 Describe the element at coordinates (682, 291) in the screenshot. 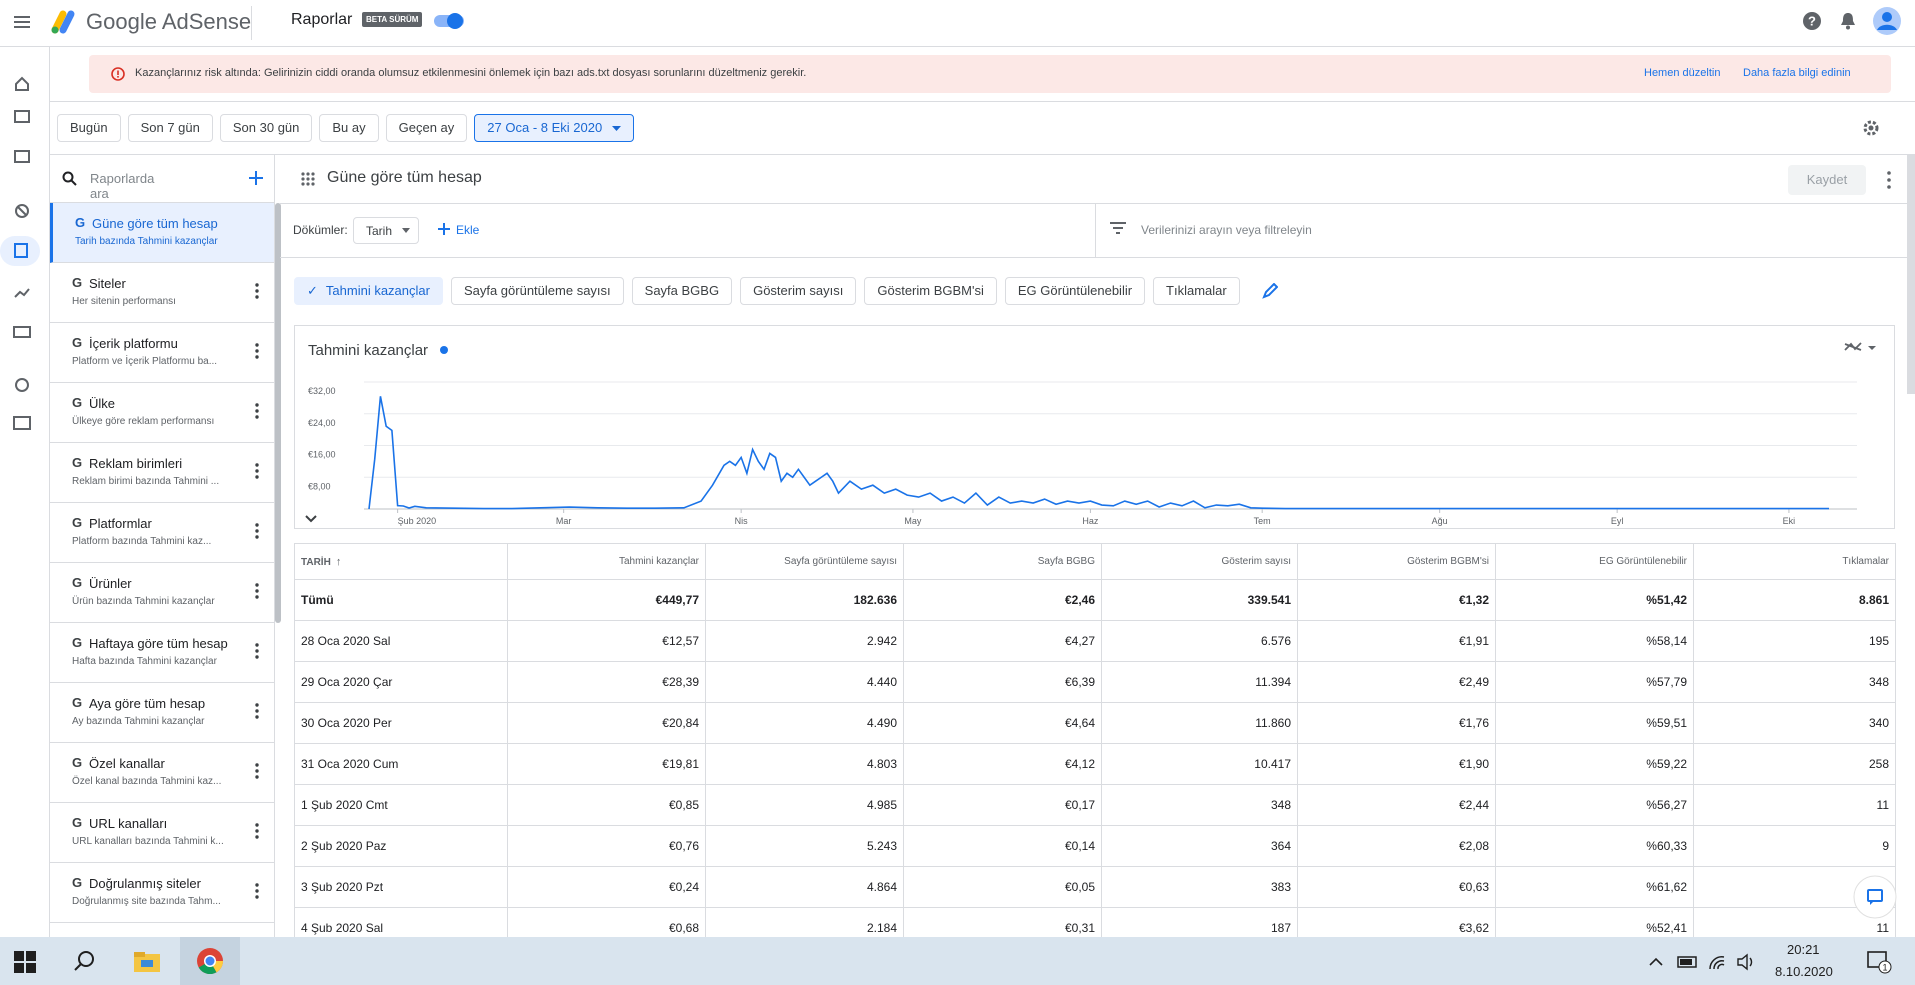

I see `metric-chip: Sayfa BGBG` at that location.